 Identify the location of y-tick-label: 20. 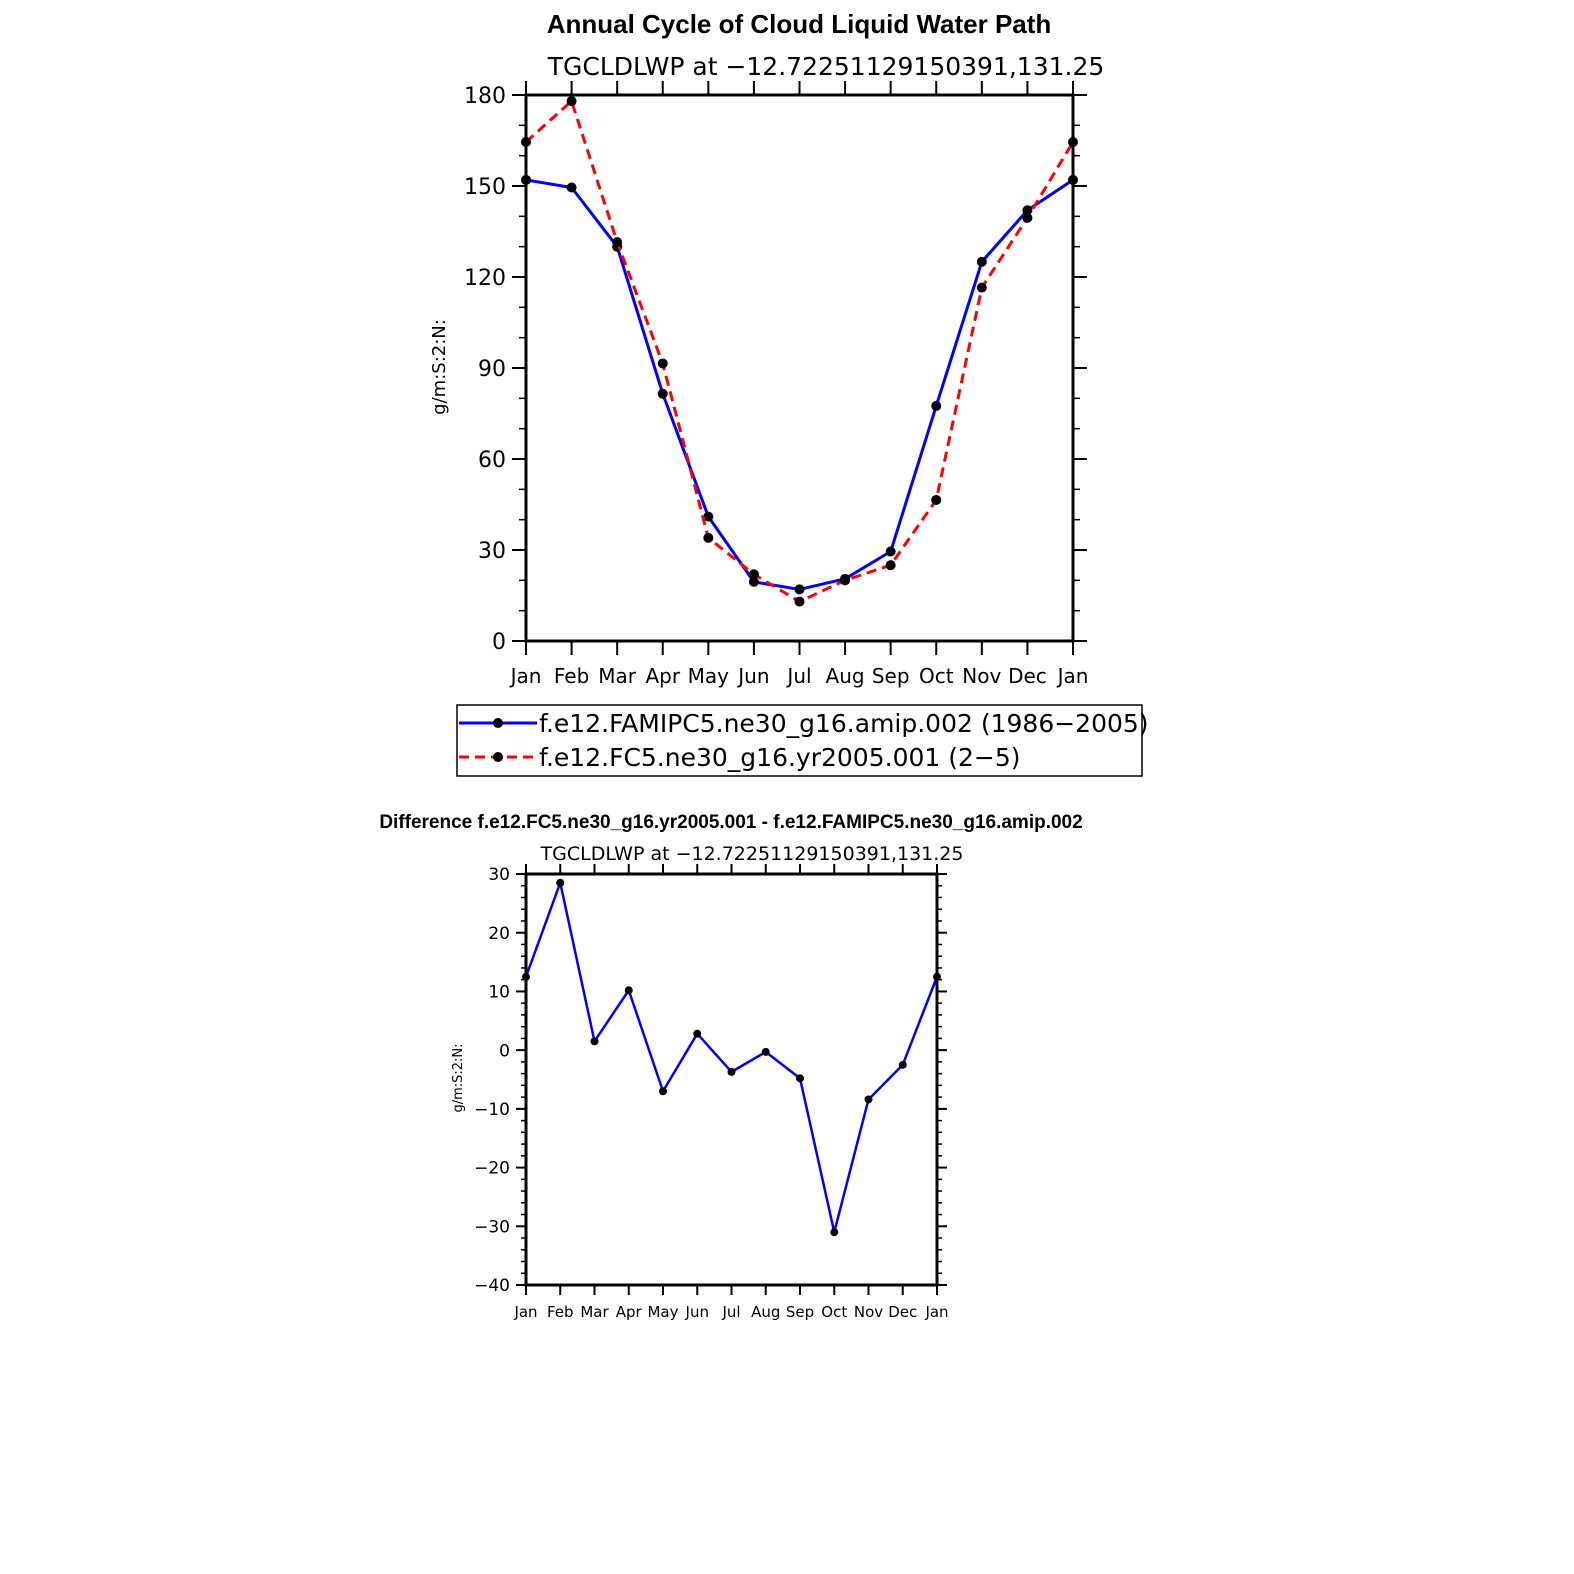
(499, 934).